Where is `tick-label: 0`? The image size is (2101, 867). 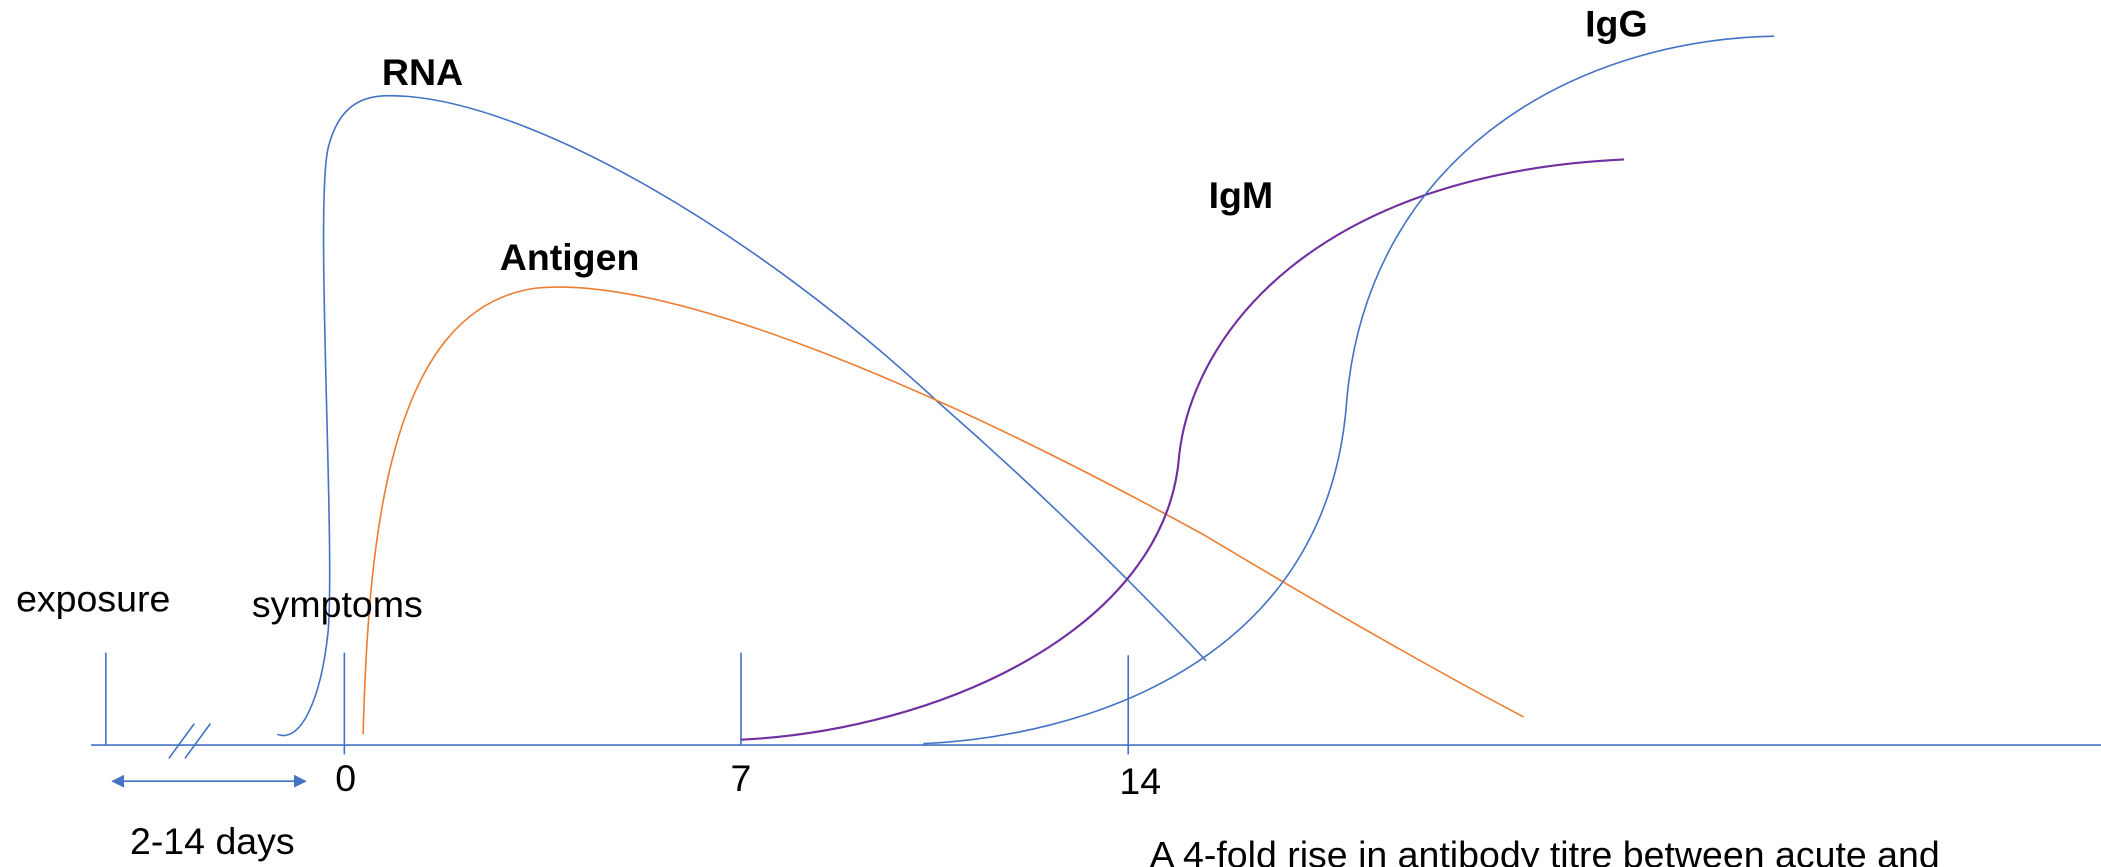
tick-label: 0 is located at coordinates (345, 778).